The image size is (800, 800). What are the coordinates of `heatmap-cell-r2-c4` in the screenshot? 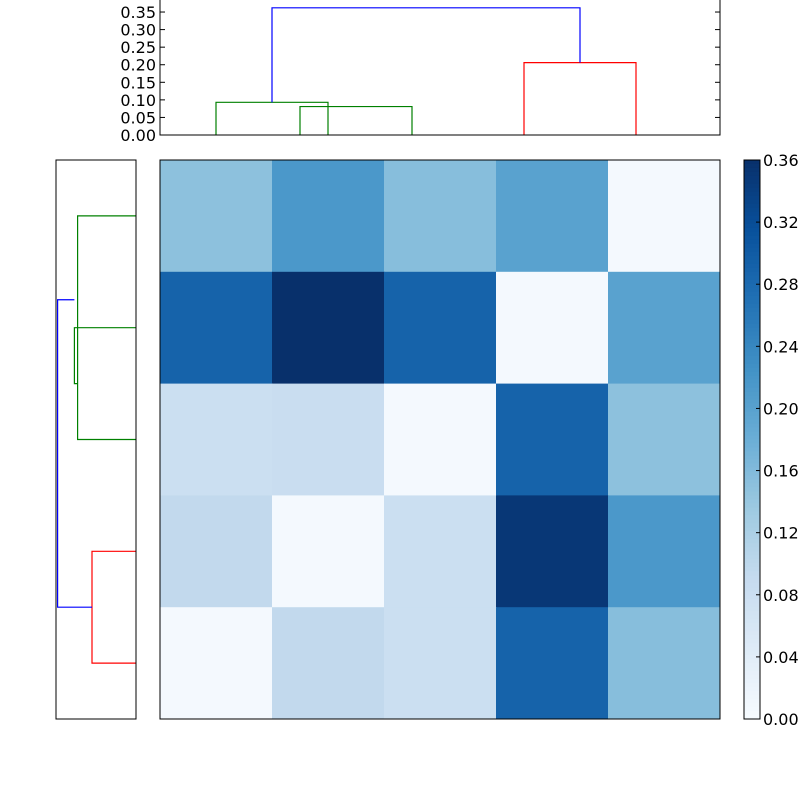 It's located at (664, 439).